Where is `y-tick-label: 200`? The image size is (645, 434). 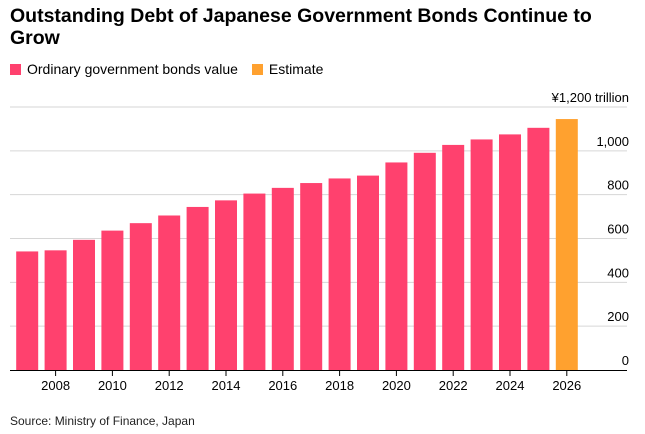 y-tick-label: 200 is located at coordinates (618, 316).